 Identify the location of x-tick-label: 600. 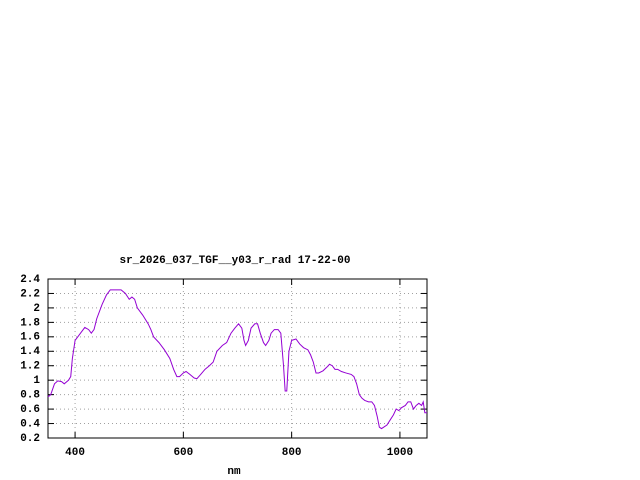
(183, 453).